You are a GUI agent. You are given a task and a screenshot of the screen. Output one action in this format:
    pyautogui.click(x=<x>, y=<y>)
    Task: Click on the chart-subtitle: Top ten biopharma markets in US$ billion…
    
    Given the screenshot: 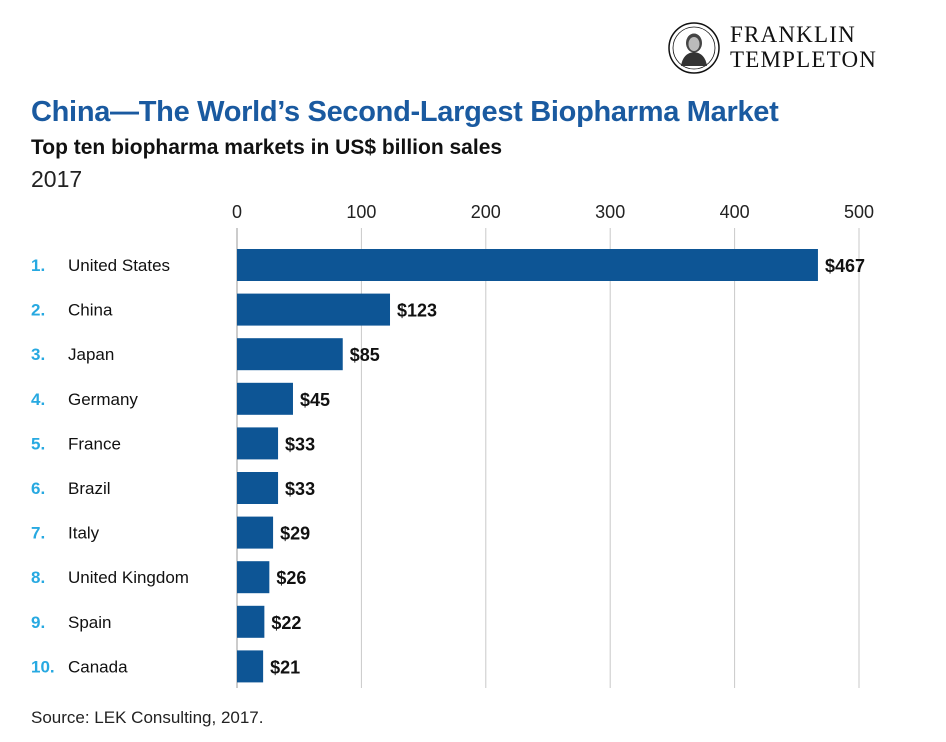 What is the action you would take?
    pyautogui.click(x=267, y=147)
    